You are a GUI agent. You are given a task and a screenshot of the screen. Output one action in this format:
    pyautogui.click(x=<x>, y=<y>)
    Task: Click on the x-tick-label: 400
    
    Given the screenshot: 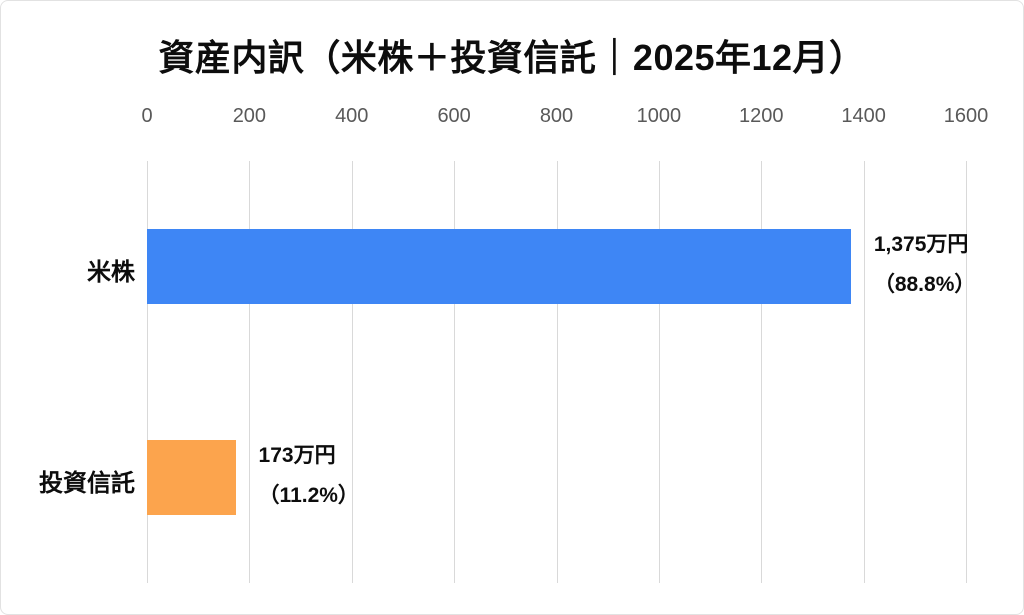 What is the action you would take?
    pyautogui.click(x=352, y=116)
    